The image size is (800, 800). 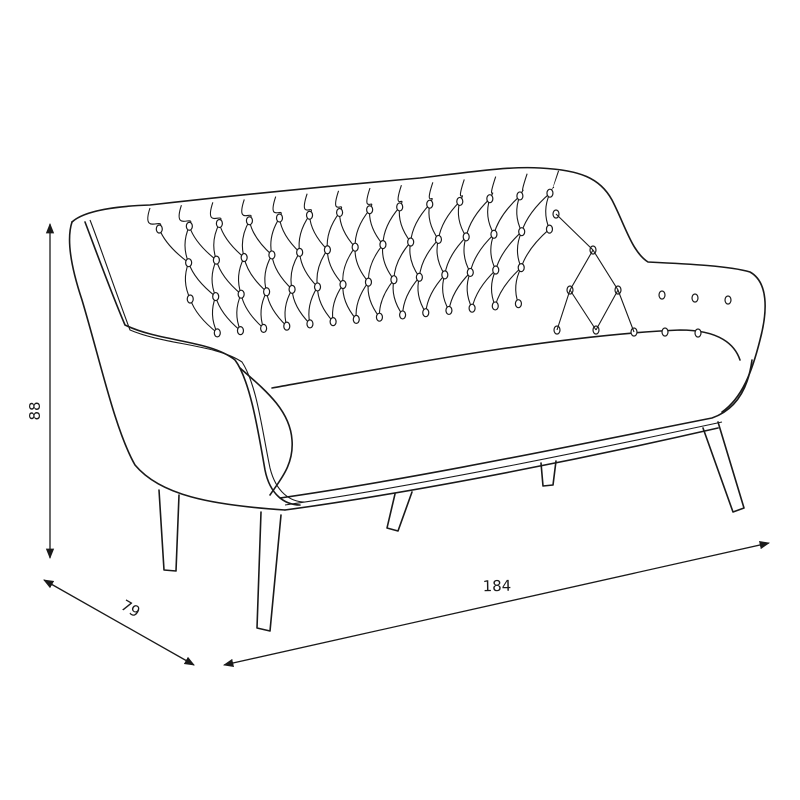 I want to click on seat-back-line, so click(x=506, y=359).